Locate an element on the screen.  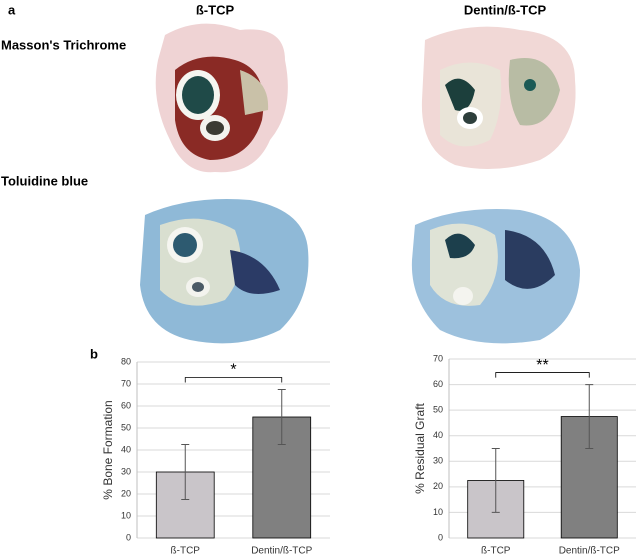
y-axis-label: % Bone Formation is located at coordinates (108, 449).